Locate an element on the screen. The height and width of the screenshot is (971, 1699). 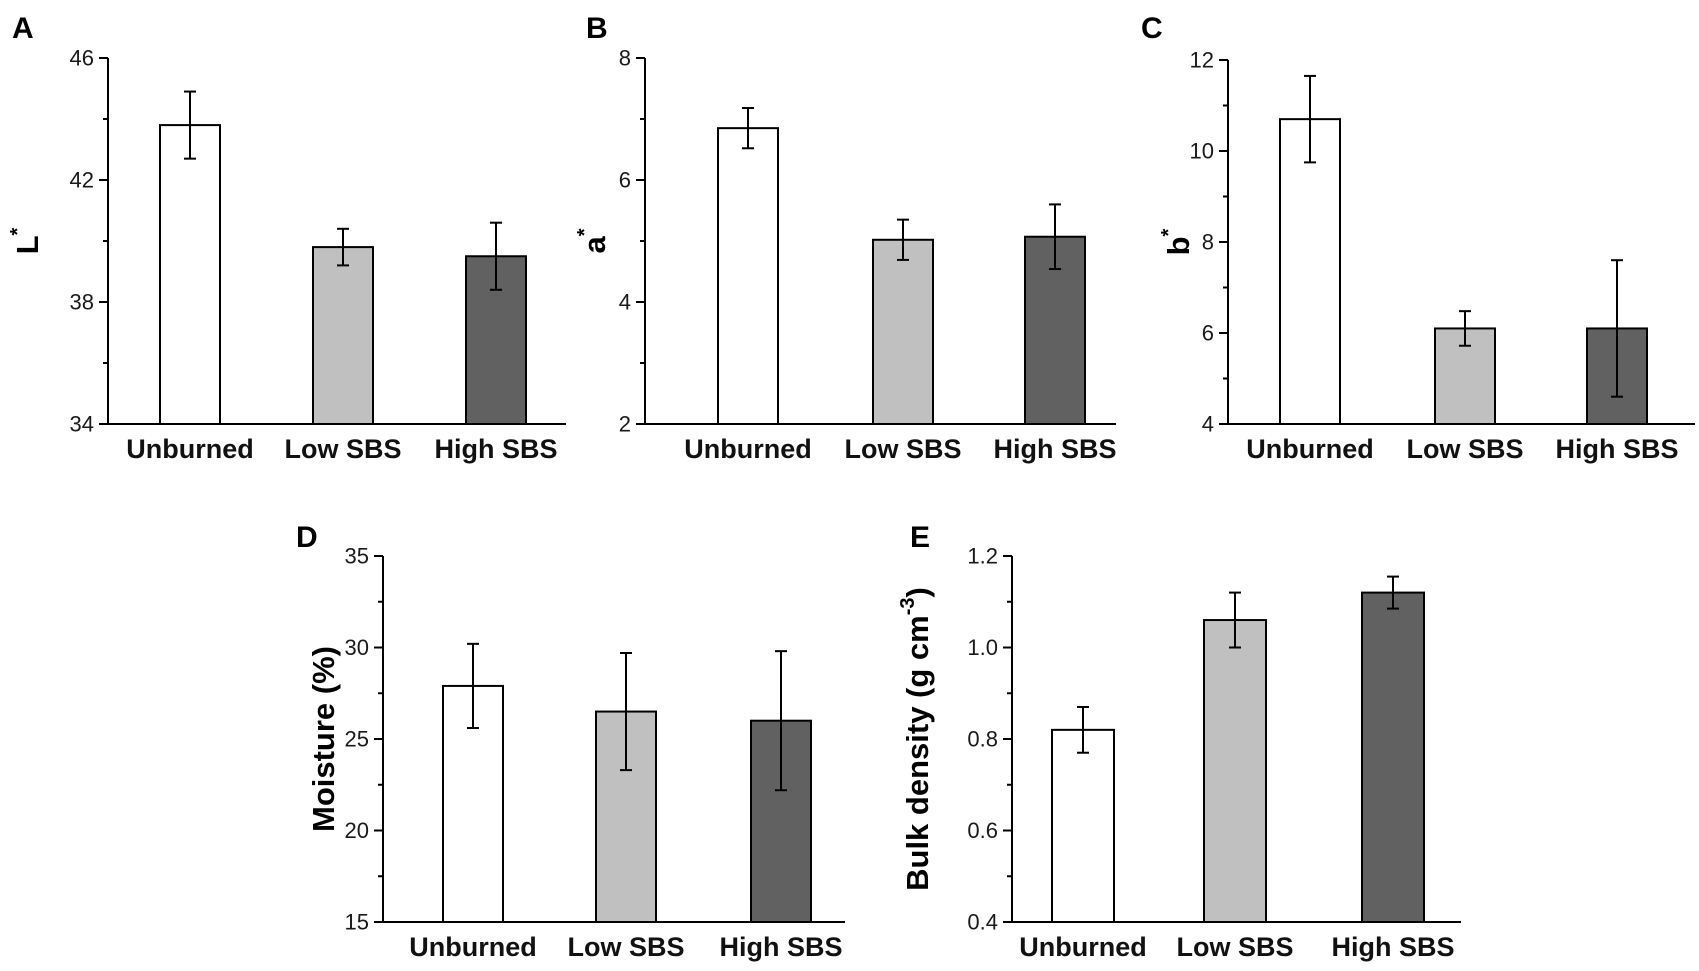
panel-d-y-axis-title: Moisture (%) is located at coordinates (323, 739).